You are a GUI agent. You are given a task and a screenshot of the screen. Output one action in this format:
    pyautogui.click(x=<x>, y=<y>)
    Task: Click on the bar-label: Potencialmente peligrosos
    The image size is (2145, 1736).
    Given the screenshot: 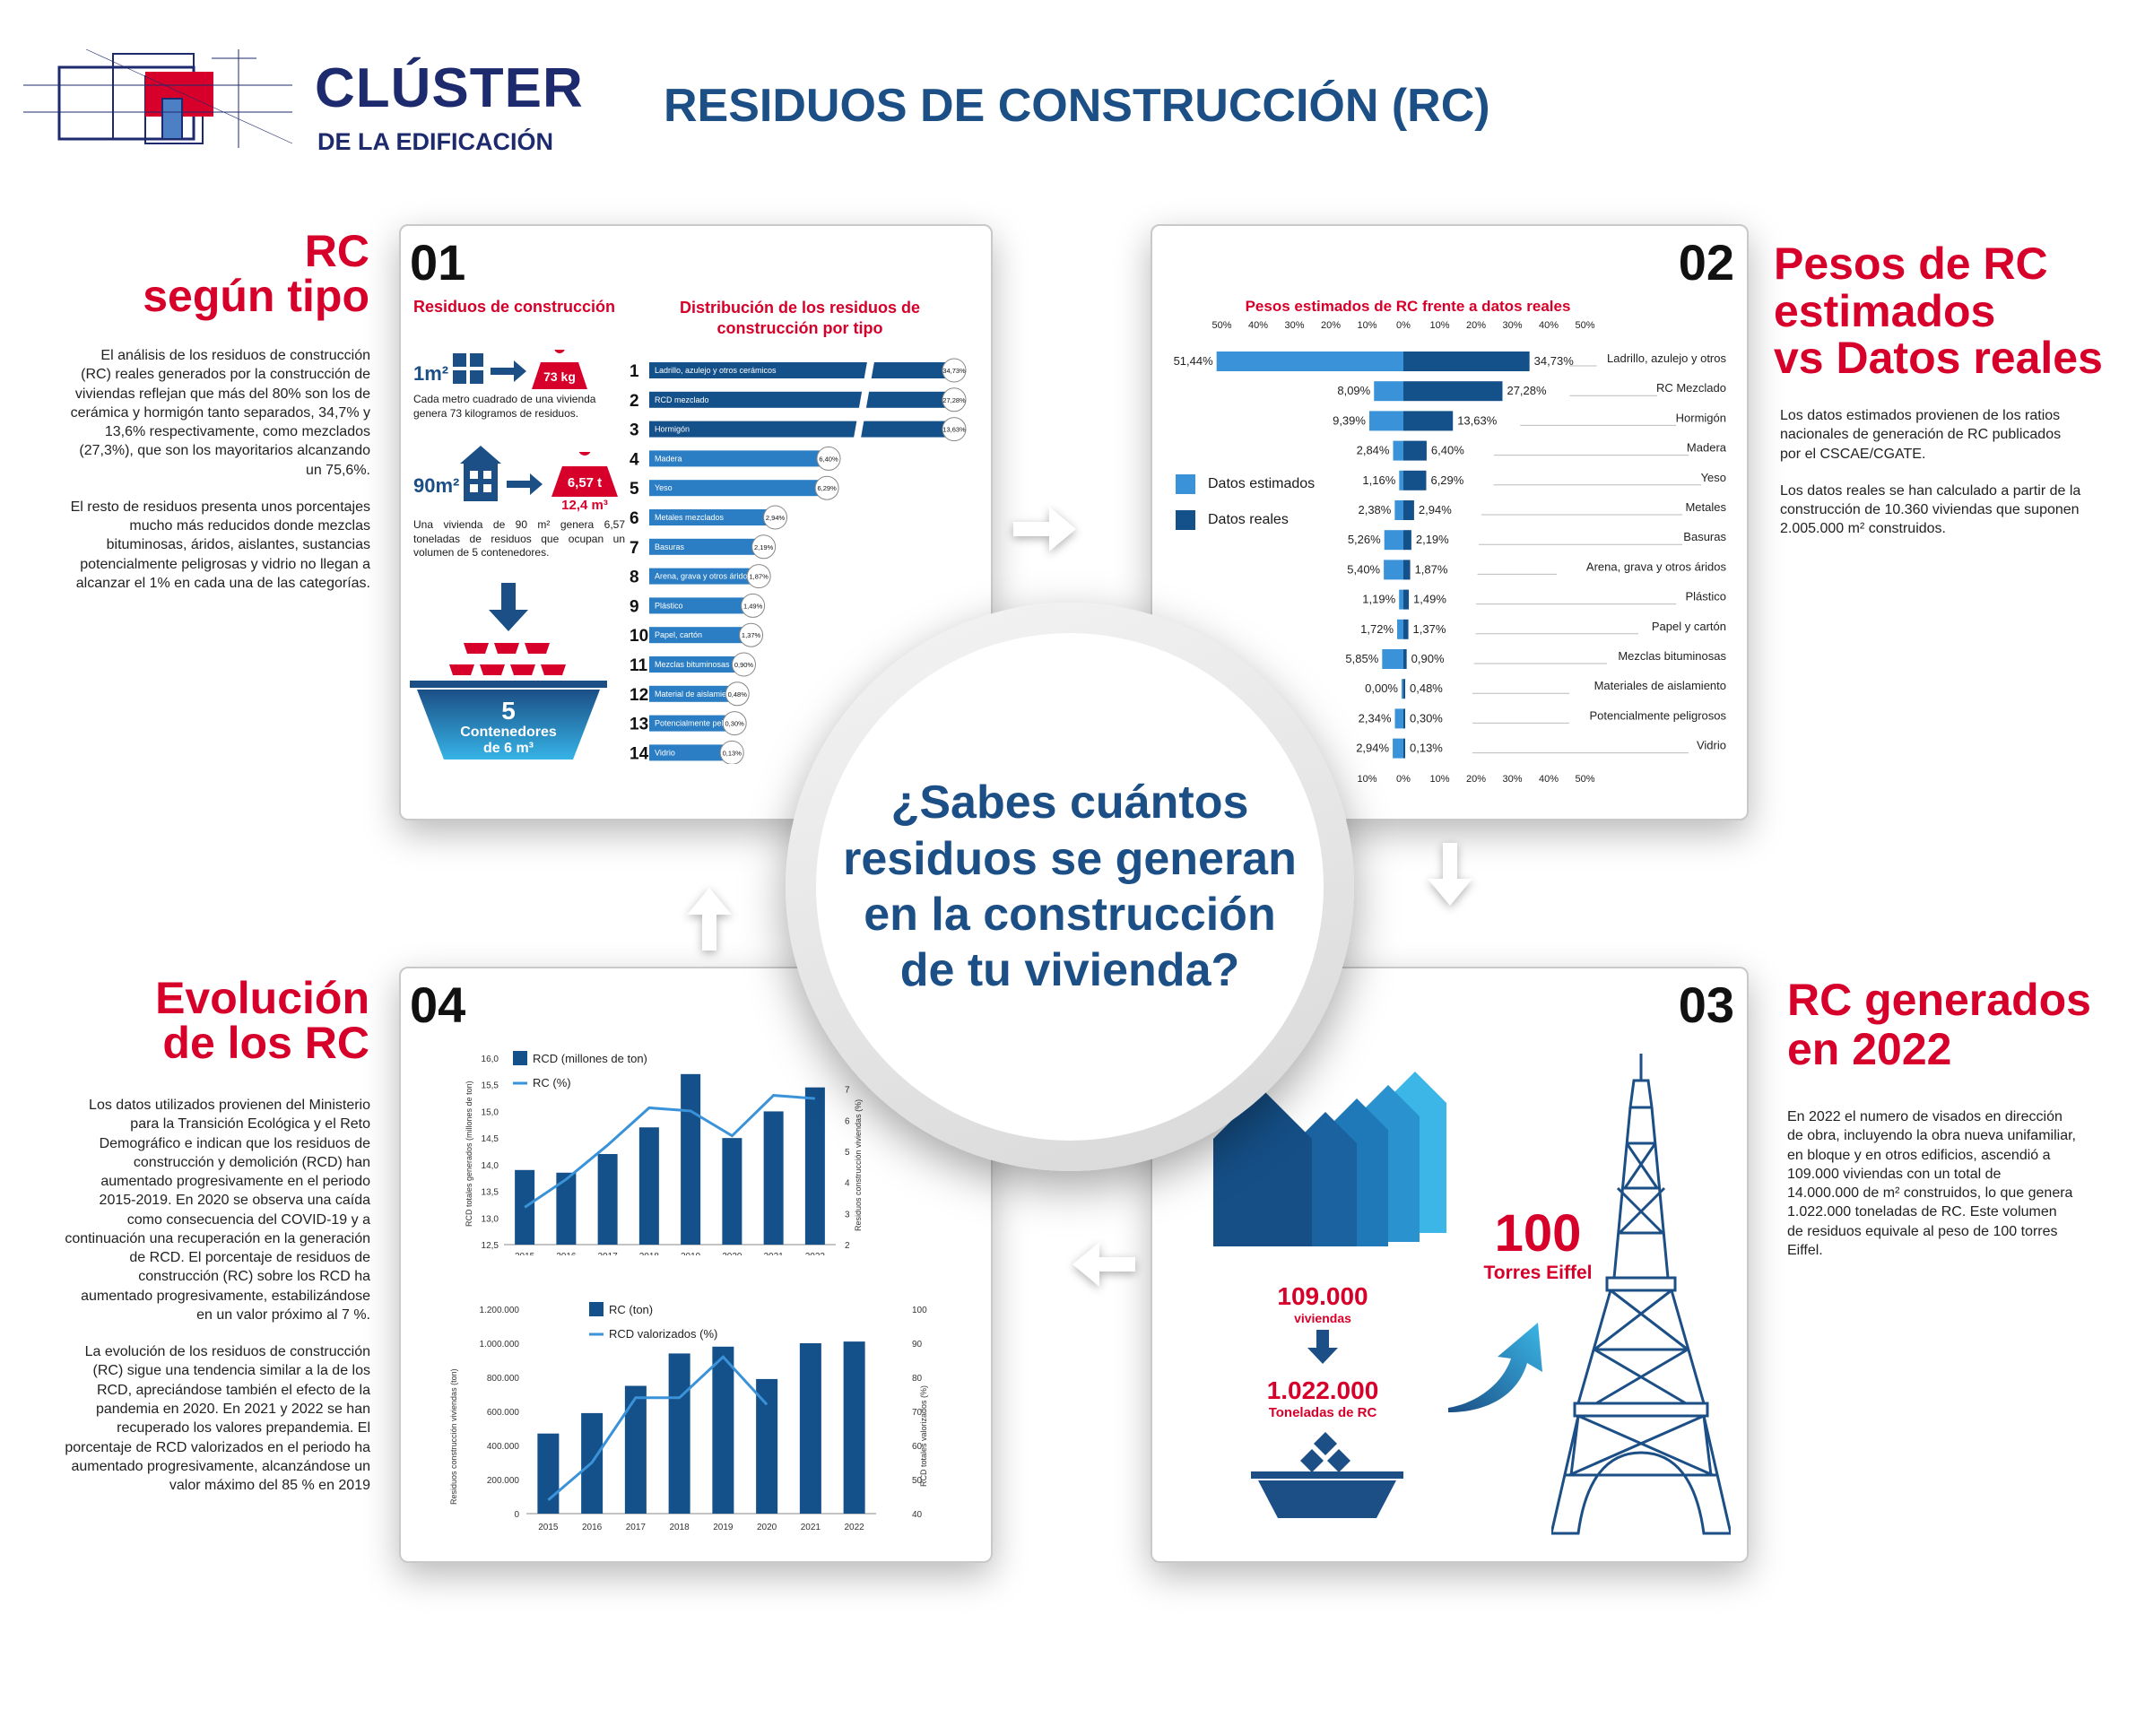 What is the action you would take?
    pyautogui.click(x=703, y=723)
    